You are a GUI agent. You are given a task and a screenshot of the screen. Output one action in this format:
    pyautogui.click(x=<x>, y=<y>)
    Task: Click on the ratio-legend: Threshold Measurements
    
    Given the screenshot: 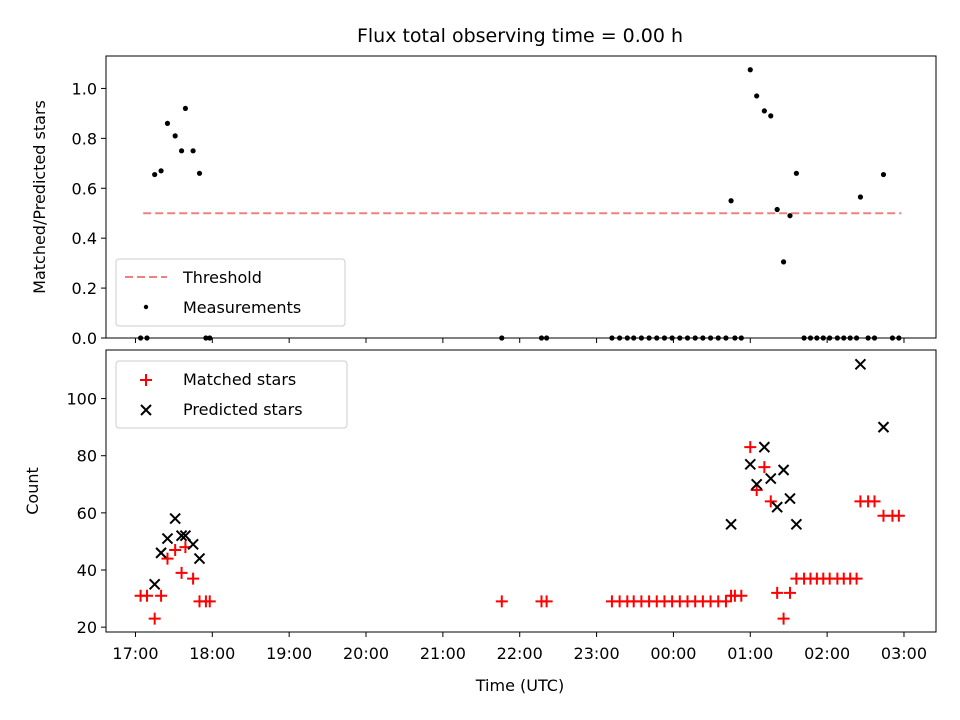 What is the action you would take?
    pyautogui.click(x=230, y=292)
    